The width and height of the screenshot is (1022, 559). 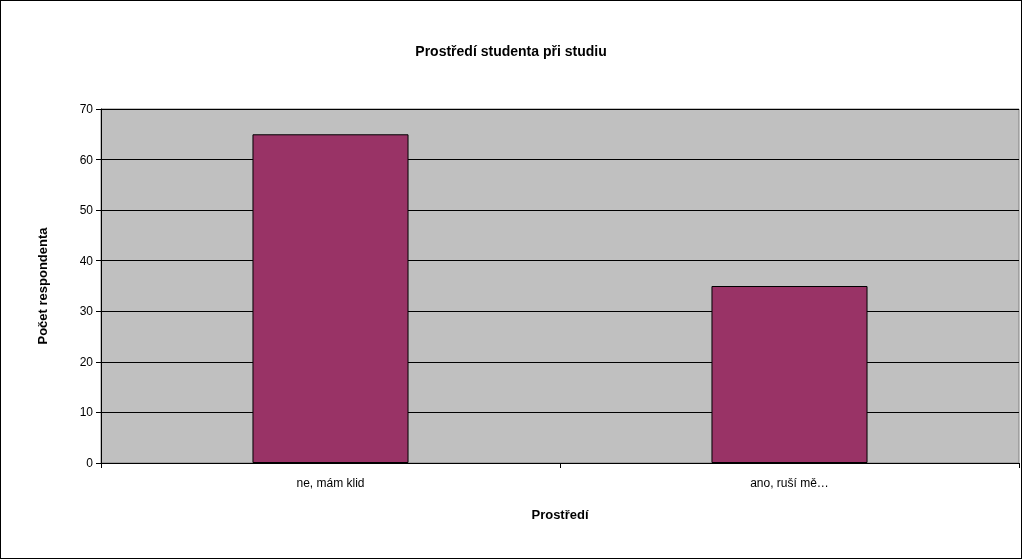 I want to click on y-tick-label: 20, so click(x=86, y=361).